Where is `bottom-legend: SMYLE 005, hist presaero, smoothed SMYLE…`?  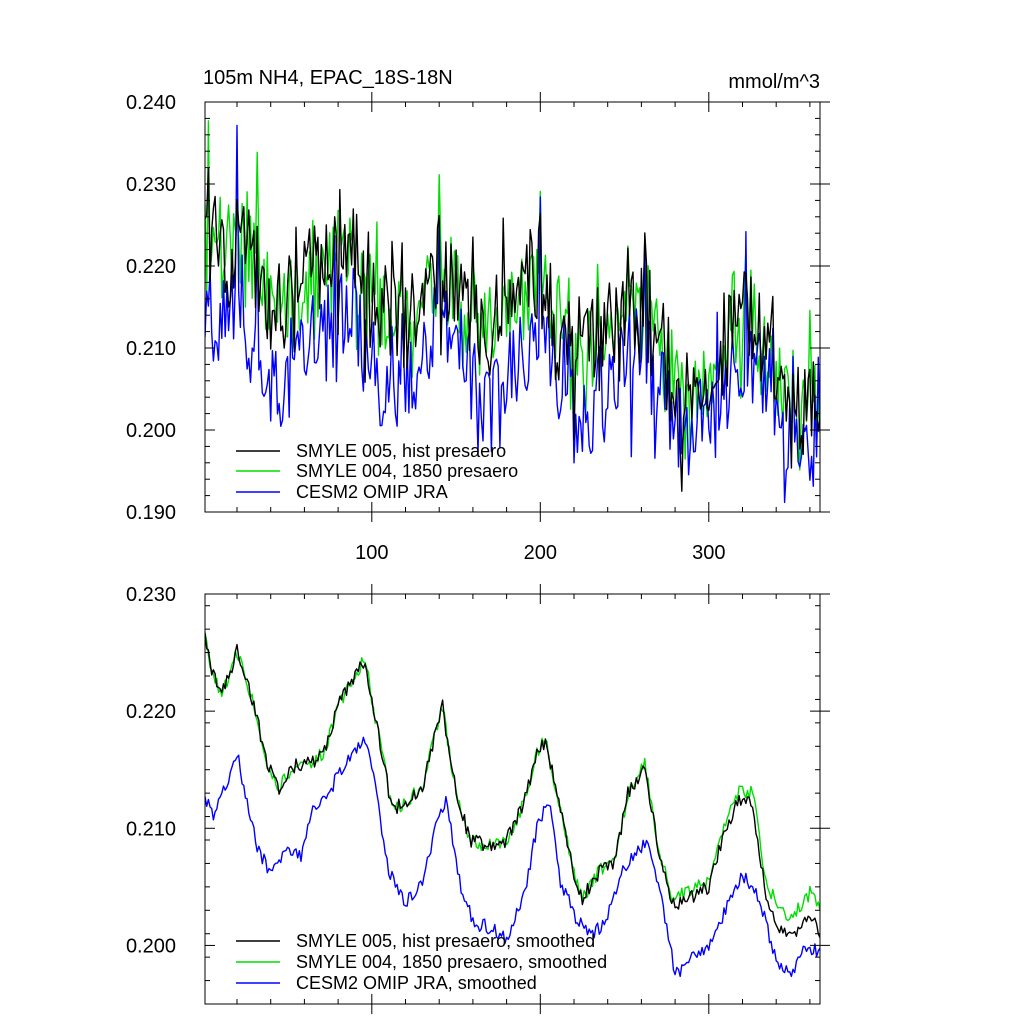 bottom-legend: SMYLE 005, hist presaero, smoothed SMYLE… is located at coordinates (421, 962).